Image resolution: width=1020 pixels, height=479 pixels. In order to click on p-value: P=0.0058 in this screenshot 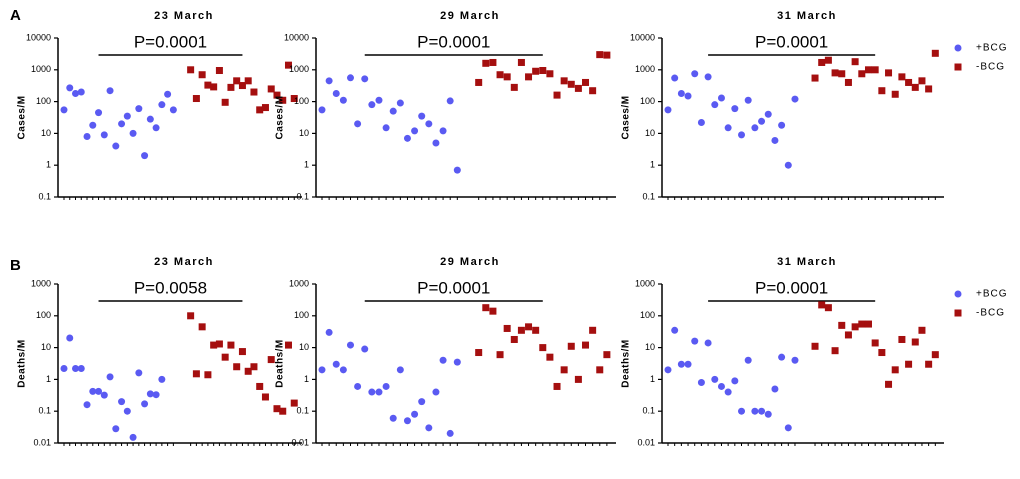, I will do `click(170, 287)`.